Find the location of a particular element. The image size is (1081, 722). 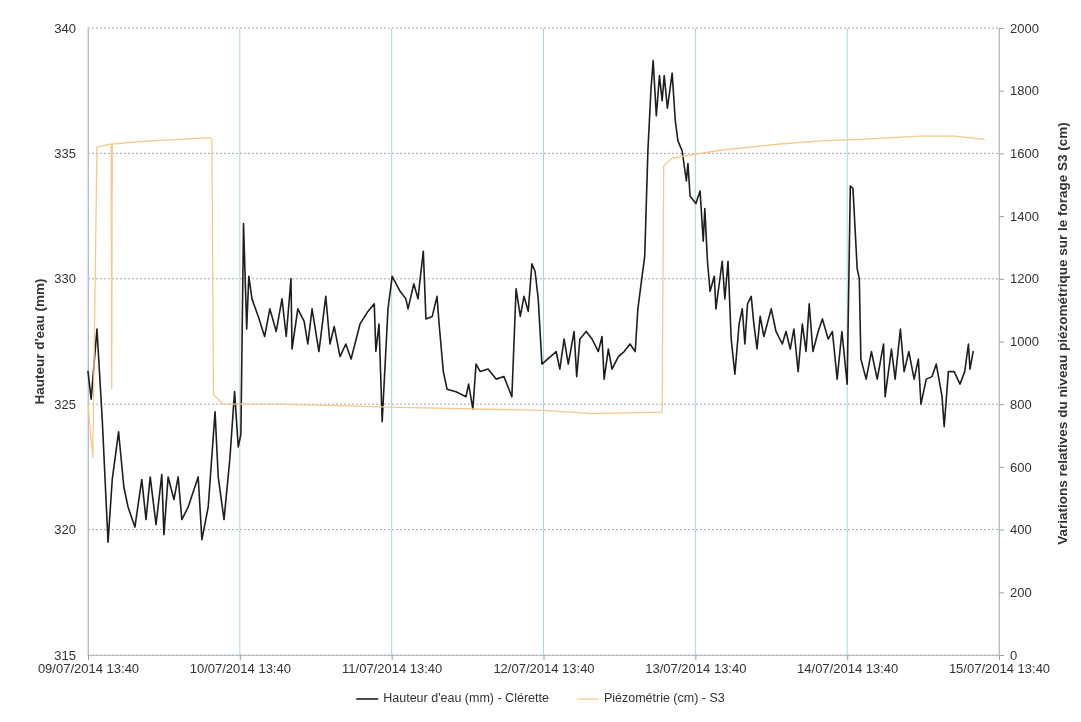

legend-label: Piézométrie (cm) - S3 is located at coordinates (664, 698).